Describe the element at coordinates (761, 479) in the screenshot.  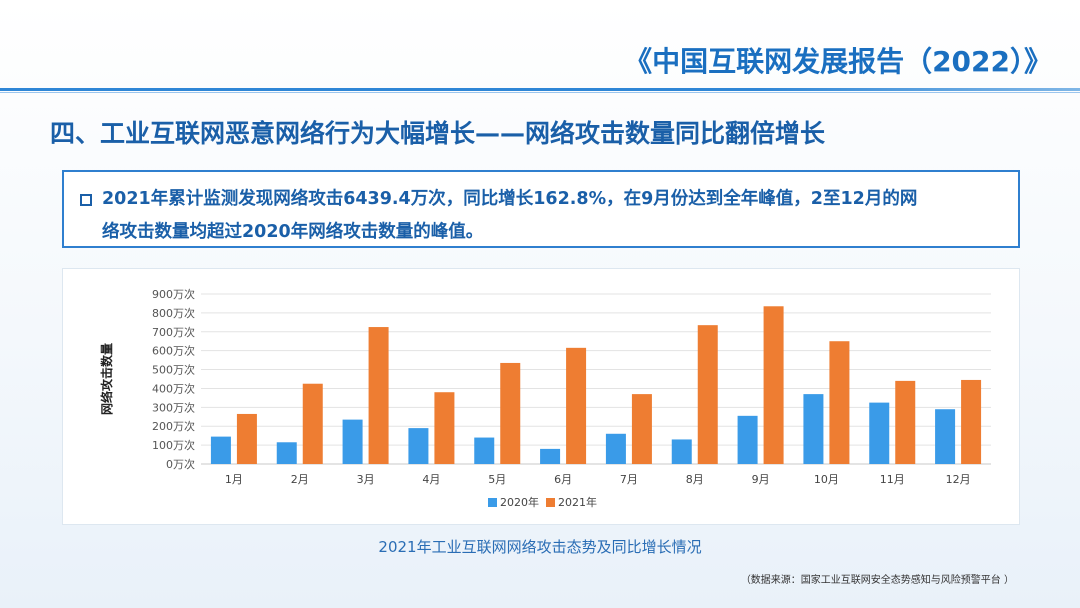
I see `x-tick-label: 9月` at that location.